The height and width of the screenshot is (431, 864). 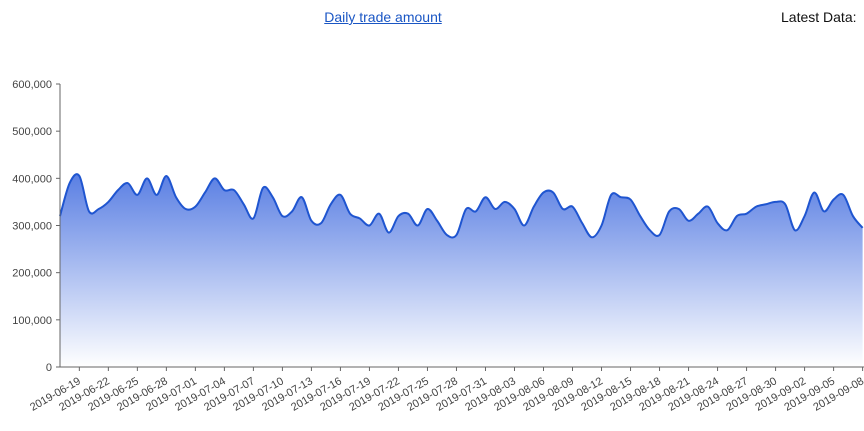 What do you see at coordinates (49, 368) in the screenshot?
I see `y-tick-label: 0` at bounding box center [49, 368].